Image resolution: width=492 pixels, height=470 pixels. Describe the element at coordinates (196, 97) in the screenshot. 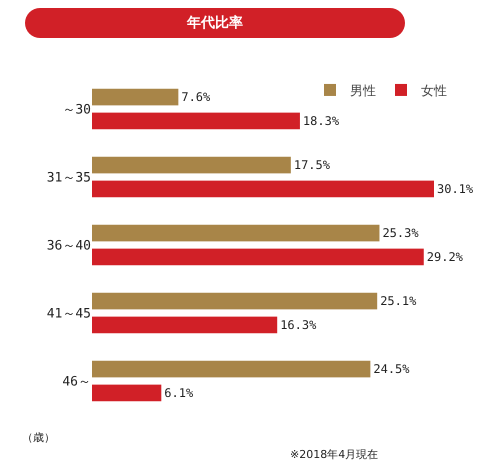

I see `data-label: 7.6%` at that location.